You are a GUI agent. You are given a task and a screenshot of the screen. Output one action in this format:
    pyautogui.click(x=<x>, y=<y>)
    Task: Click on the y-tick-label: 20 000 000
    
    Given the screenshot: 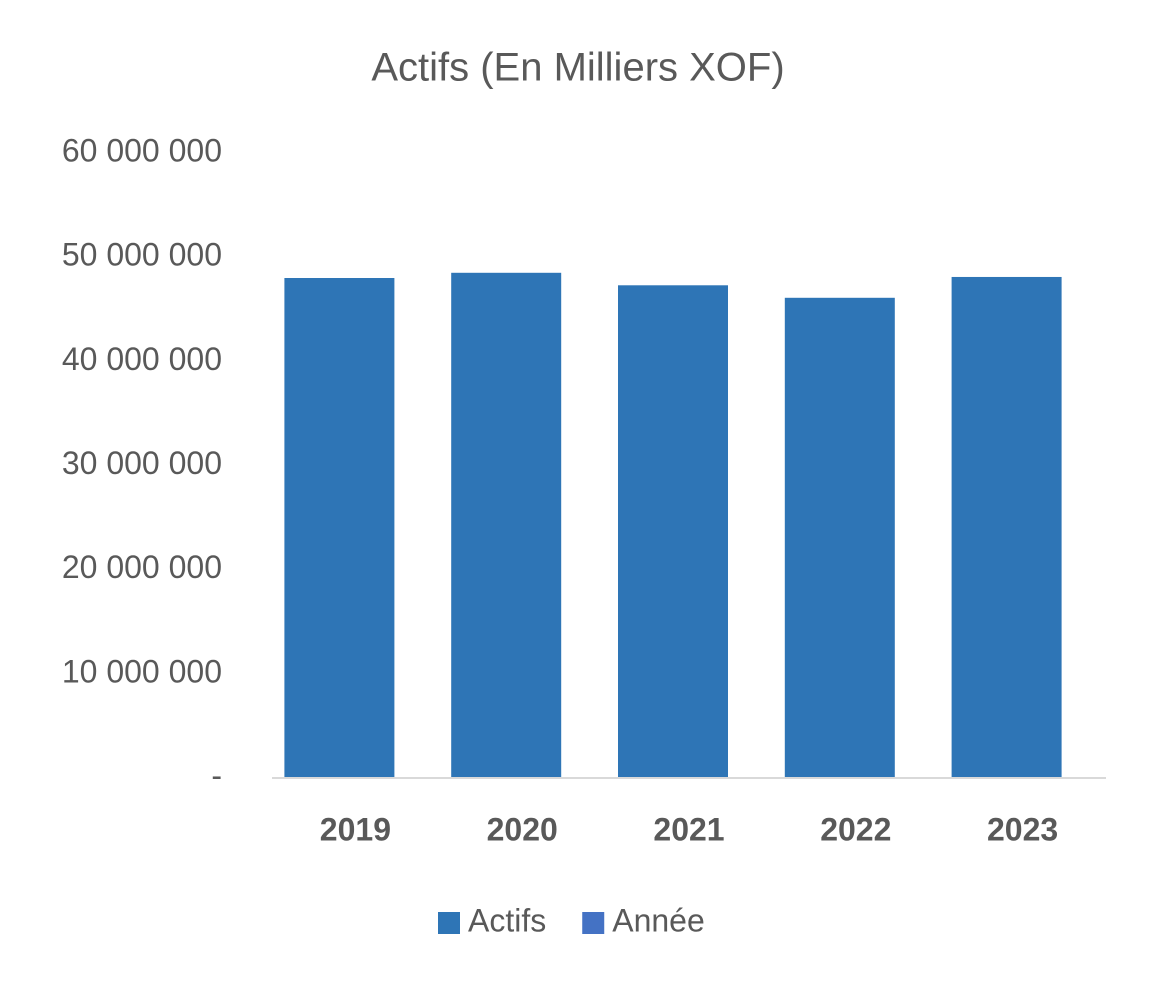 What is the action you would take?
    pyautogui.click(x=142, y=567)
    